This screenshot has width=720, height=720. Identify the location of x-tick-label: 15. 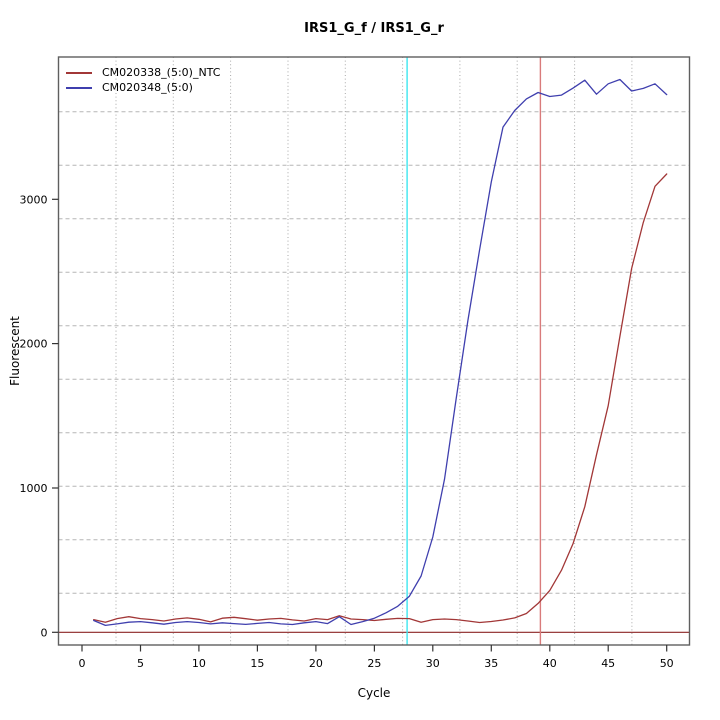
(257, 663).